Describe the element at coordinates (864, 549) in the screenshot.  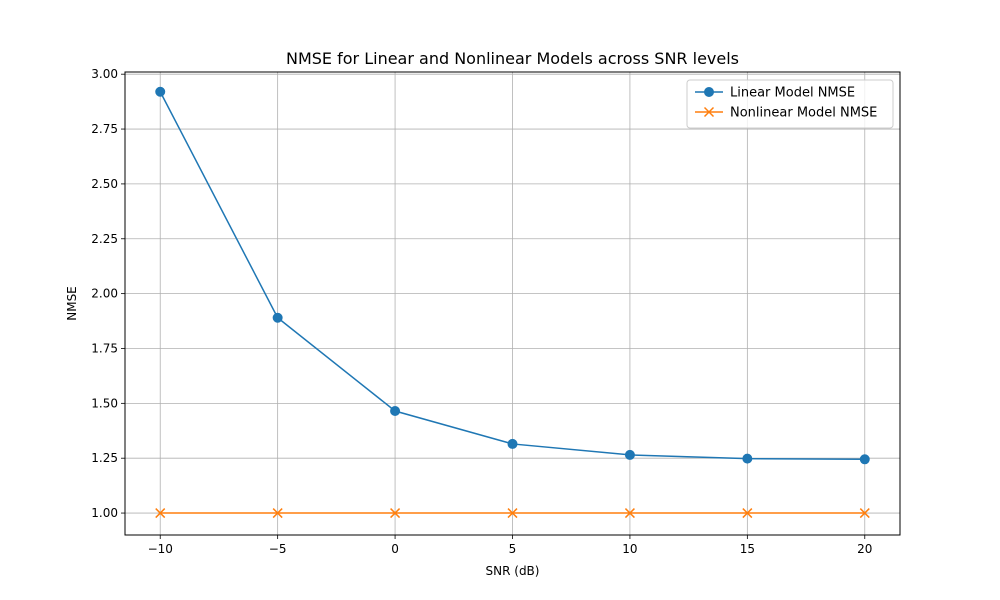
I see `x-tick-label: 20` at that location.